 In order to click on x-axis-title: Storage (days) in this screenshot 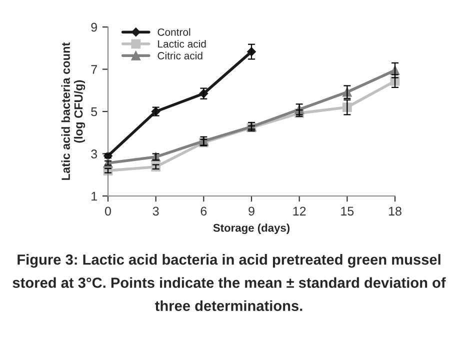, I will do `click(251, 229)`.